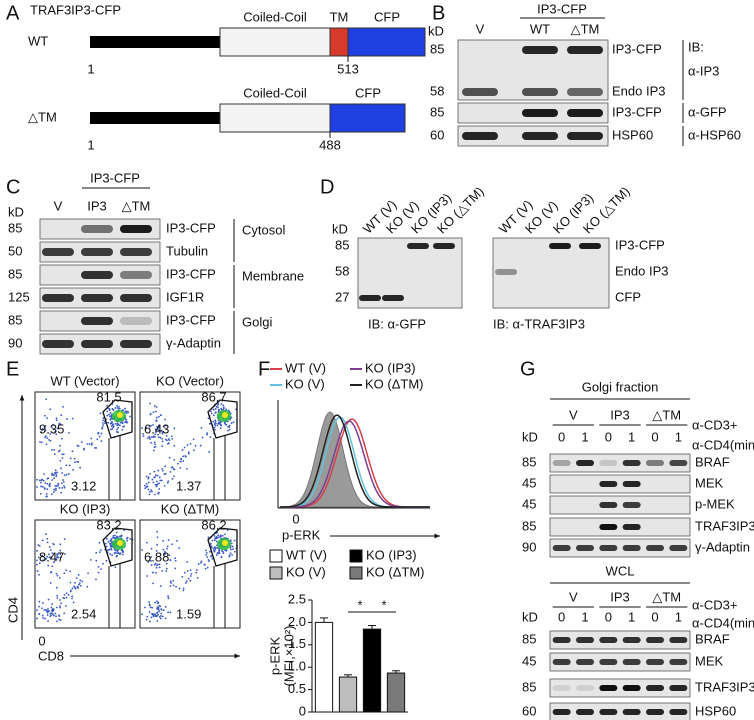 This screenshot has height=720, width=754. I want to click on axis-origin: 0, so click(41, 640).